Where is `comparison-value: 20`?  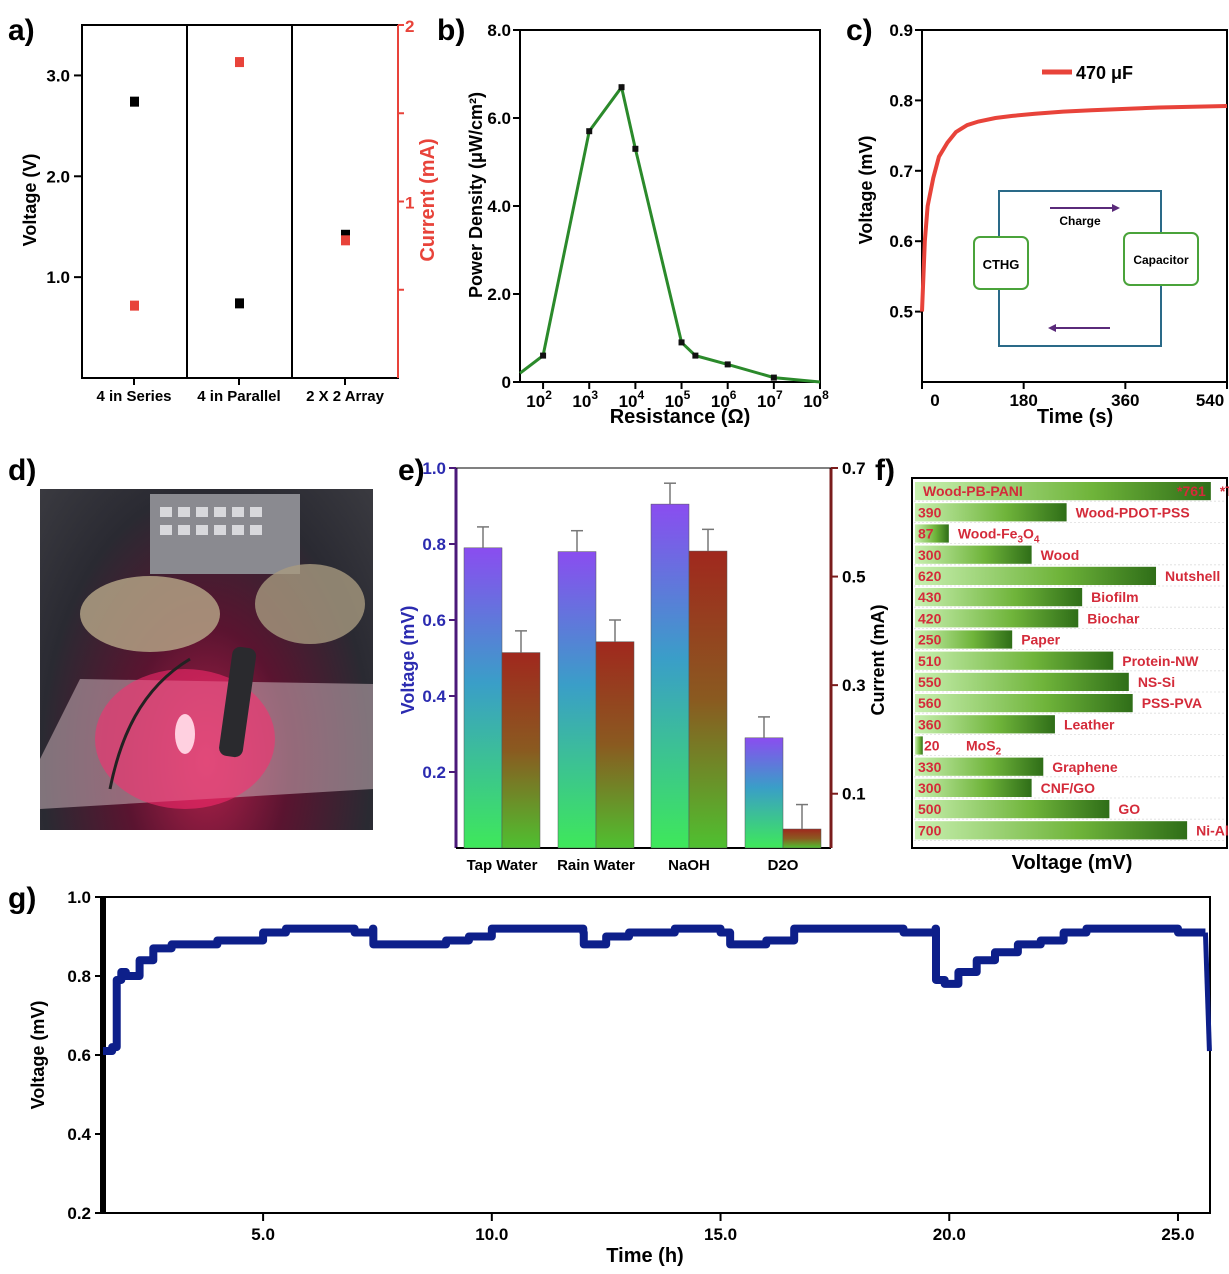 comparison-value: 20 is located at coordinates (932, 746).